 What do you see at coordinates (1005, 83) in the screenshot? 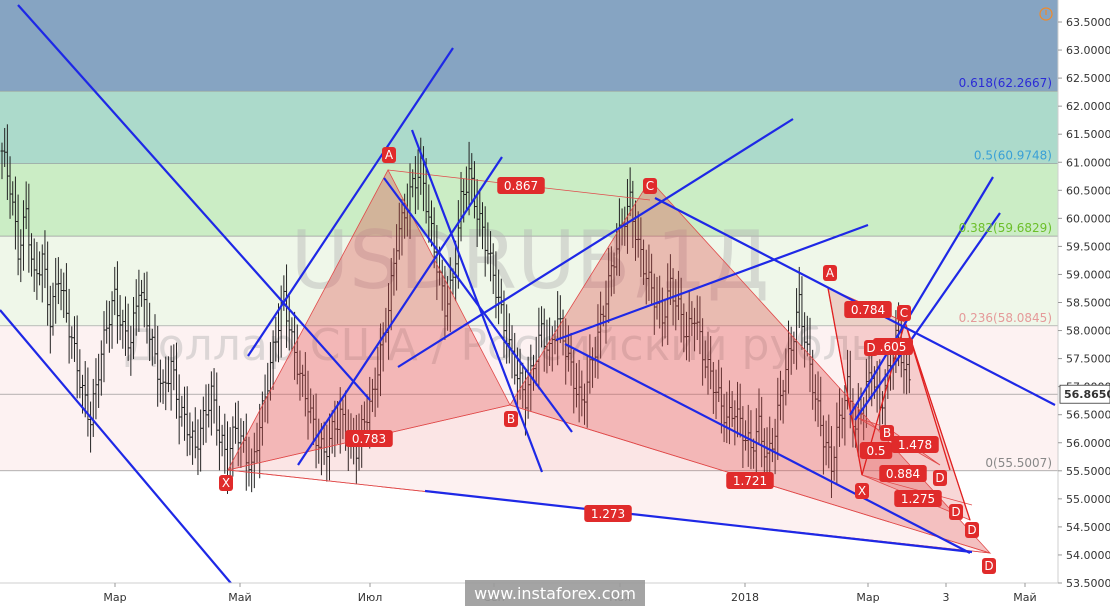
I see `fib-level-label: 0.618(62.2667)` at bounding box center [1005, 83].